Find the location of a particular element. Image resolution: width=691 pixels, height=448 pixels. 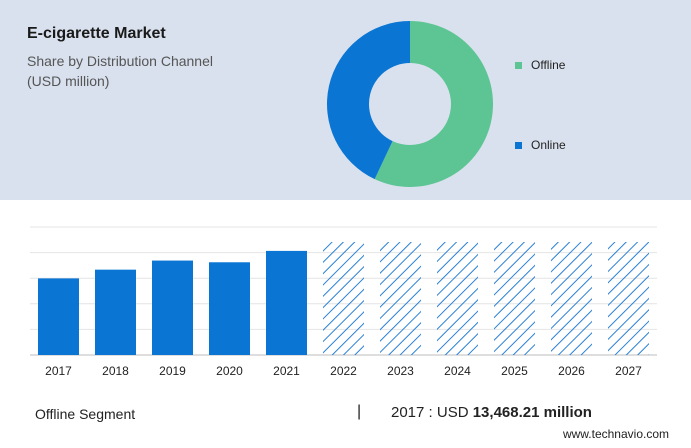

forecast-bar-2023 is located at coordinates (400, 298).